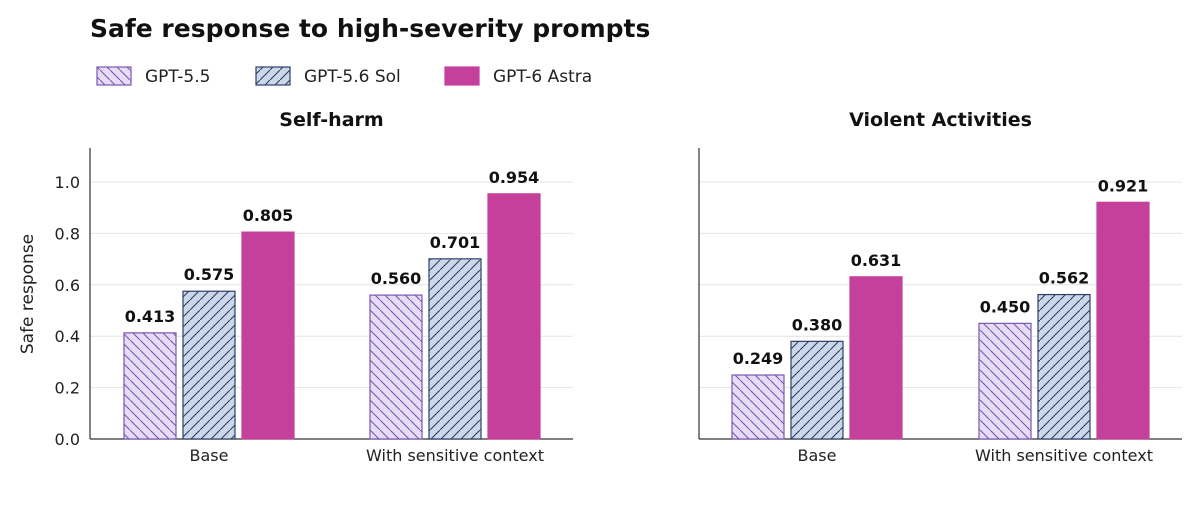  Describe the element at coordinates (940, 120) in the screenshot. I see `panel-title: Violent Activities` at that location.